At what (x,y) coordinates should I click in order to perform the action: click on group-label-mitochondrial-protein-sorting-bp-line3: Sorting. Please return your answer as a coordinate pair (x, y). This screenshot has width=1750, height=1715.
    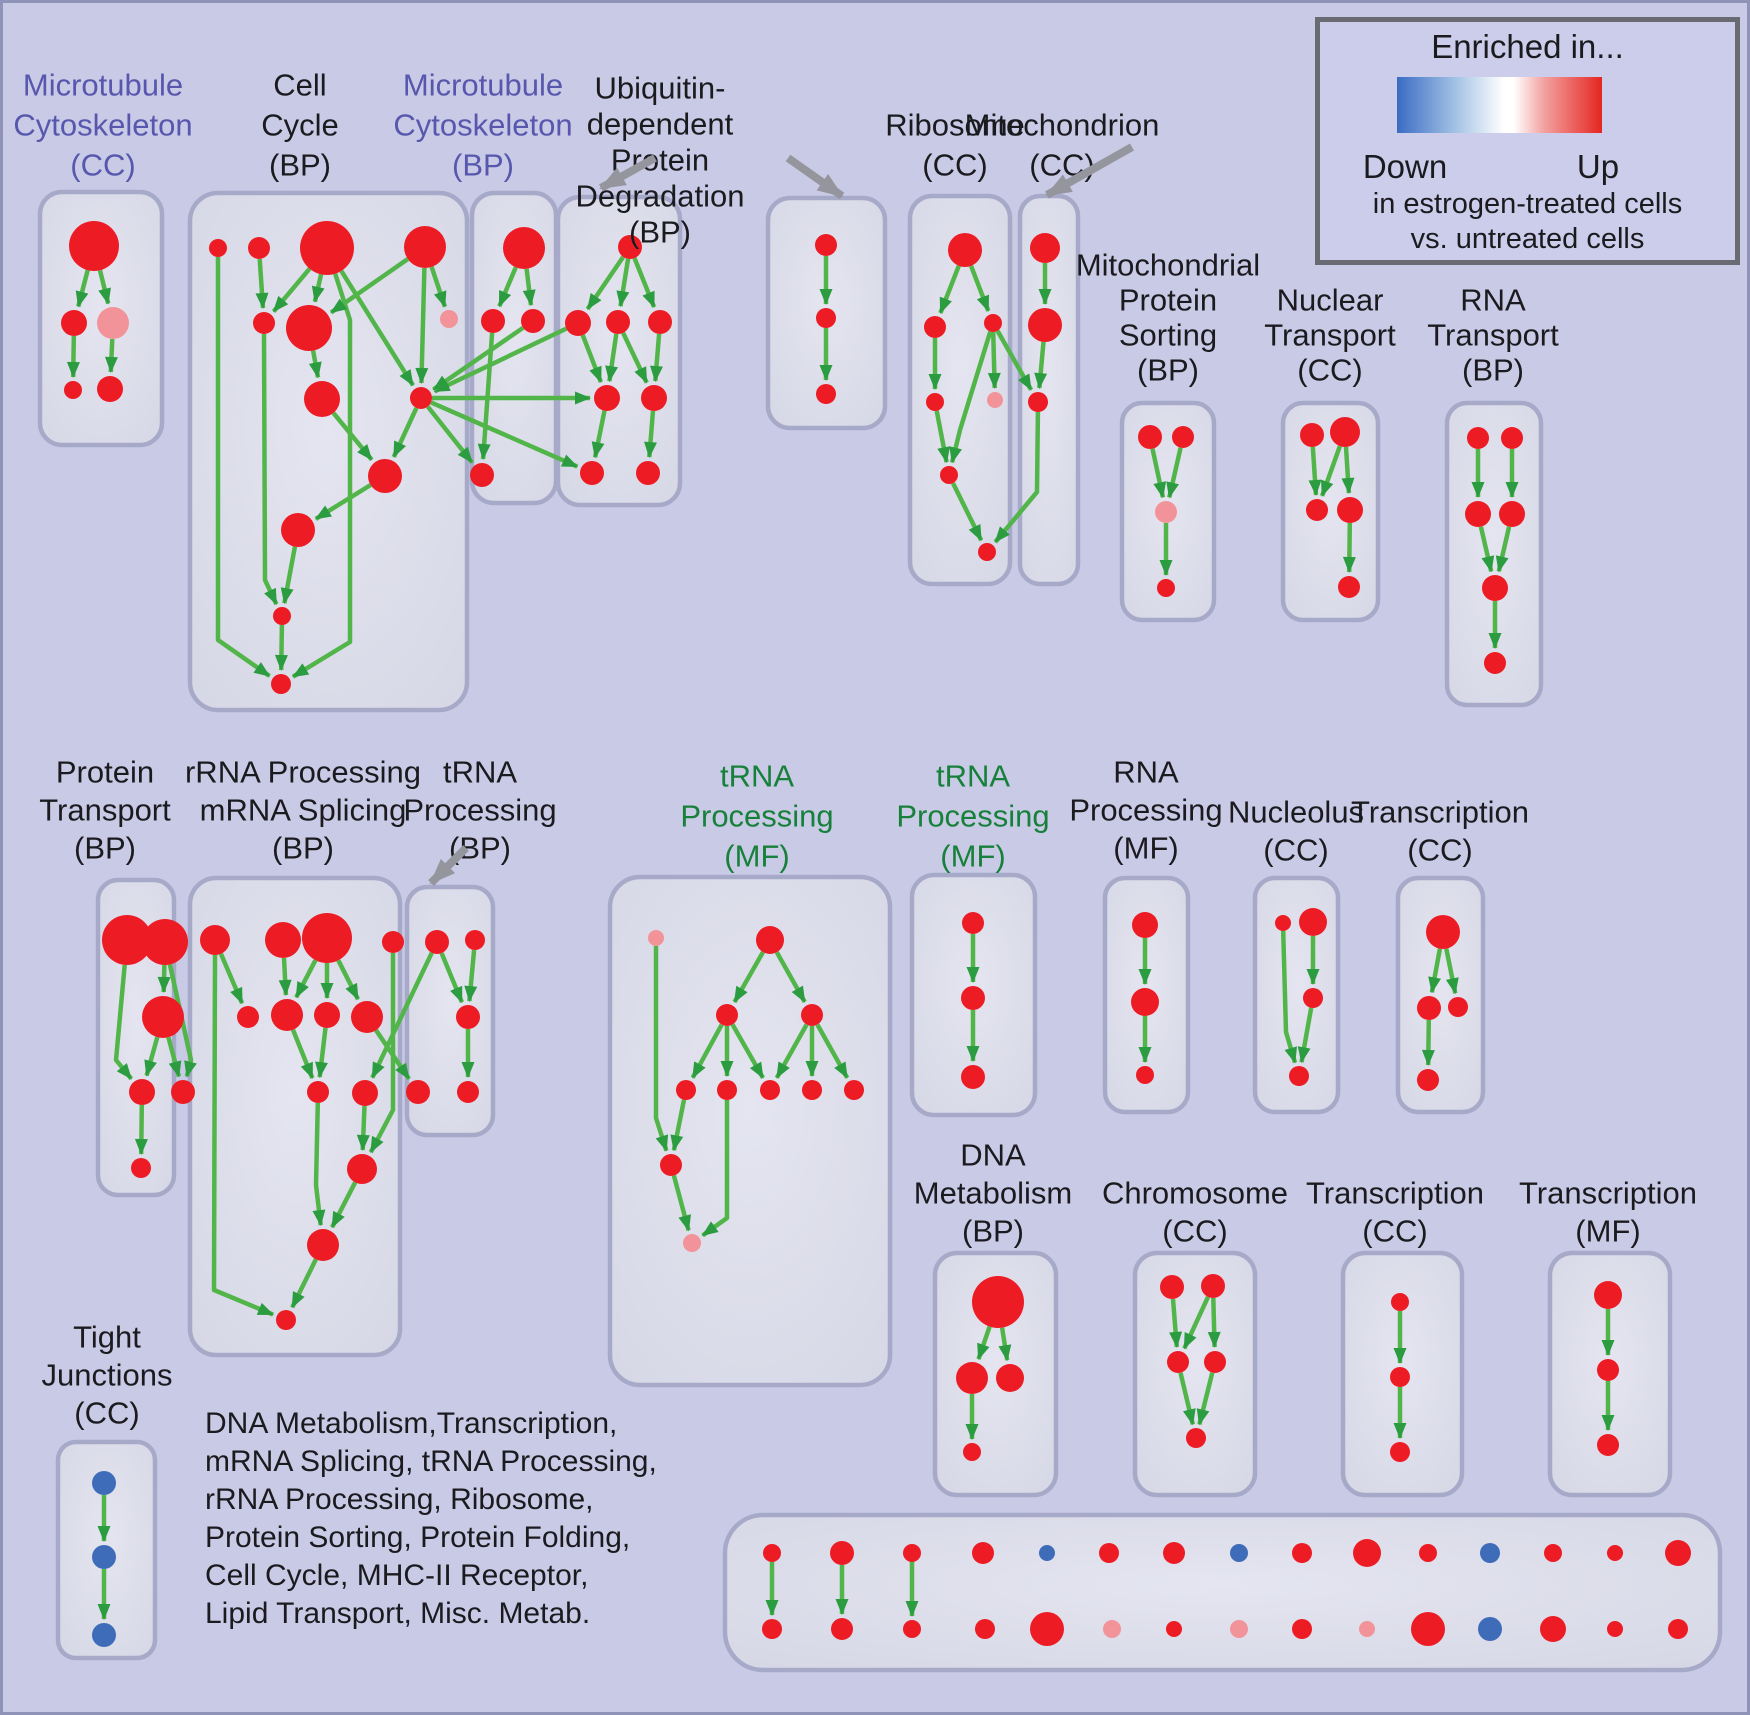
    Looking at the image, I should click on (1168, 335).